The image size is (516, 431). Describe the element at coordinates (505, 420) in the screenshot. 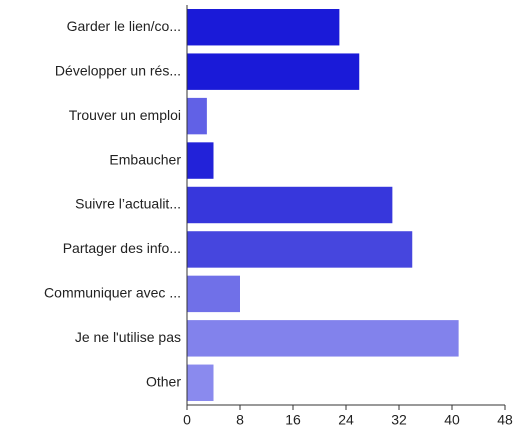

I see `x-tick-label: 48` at that location.